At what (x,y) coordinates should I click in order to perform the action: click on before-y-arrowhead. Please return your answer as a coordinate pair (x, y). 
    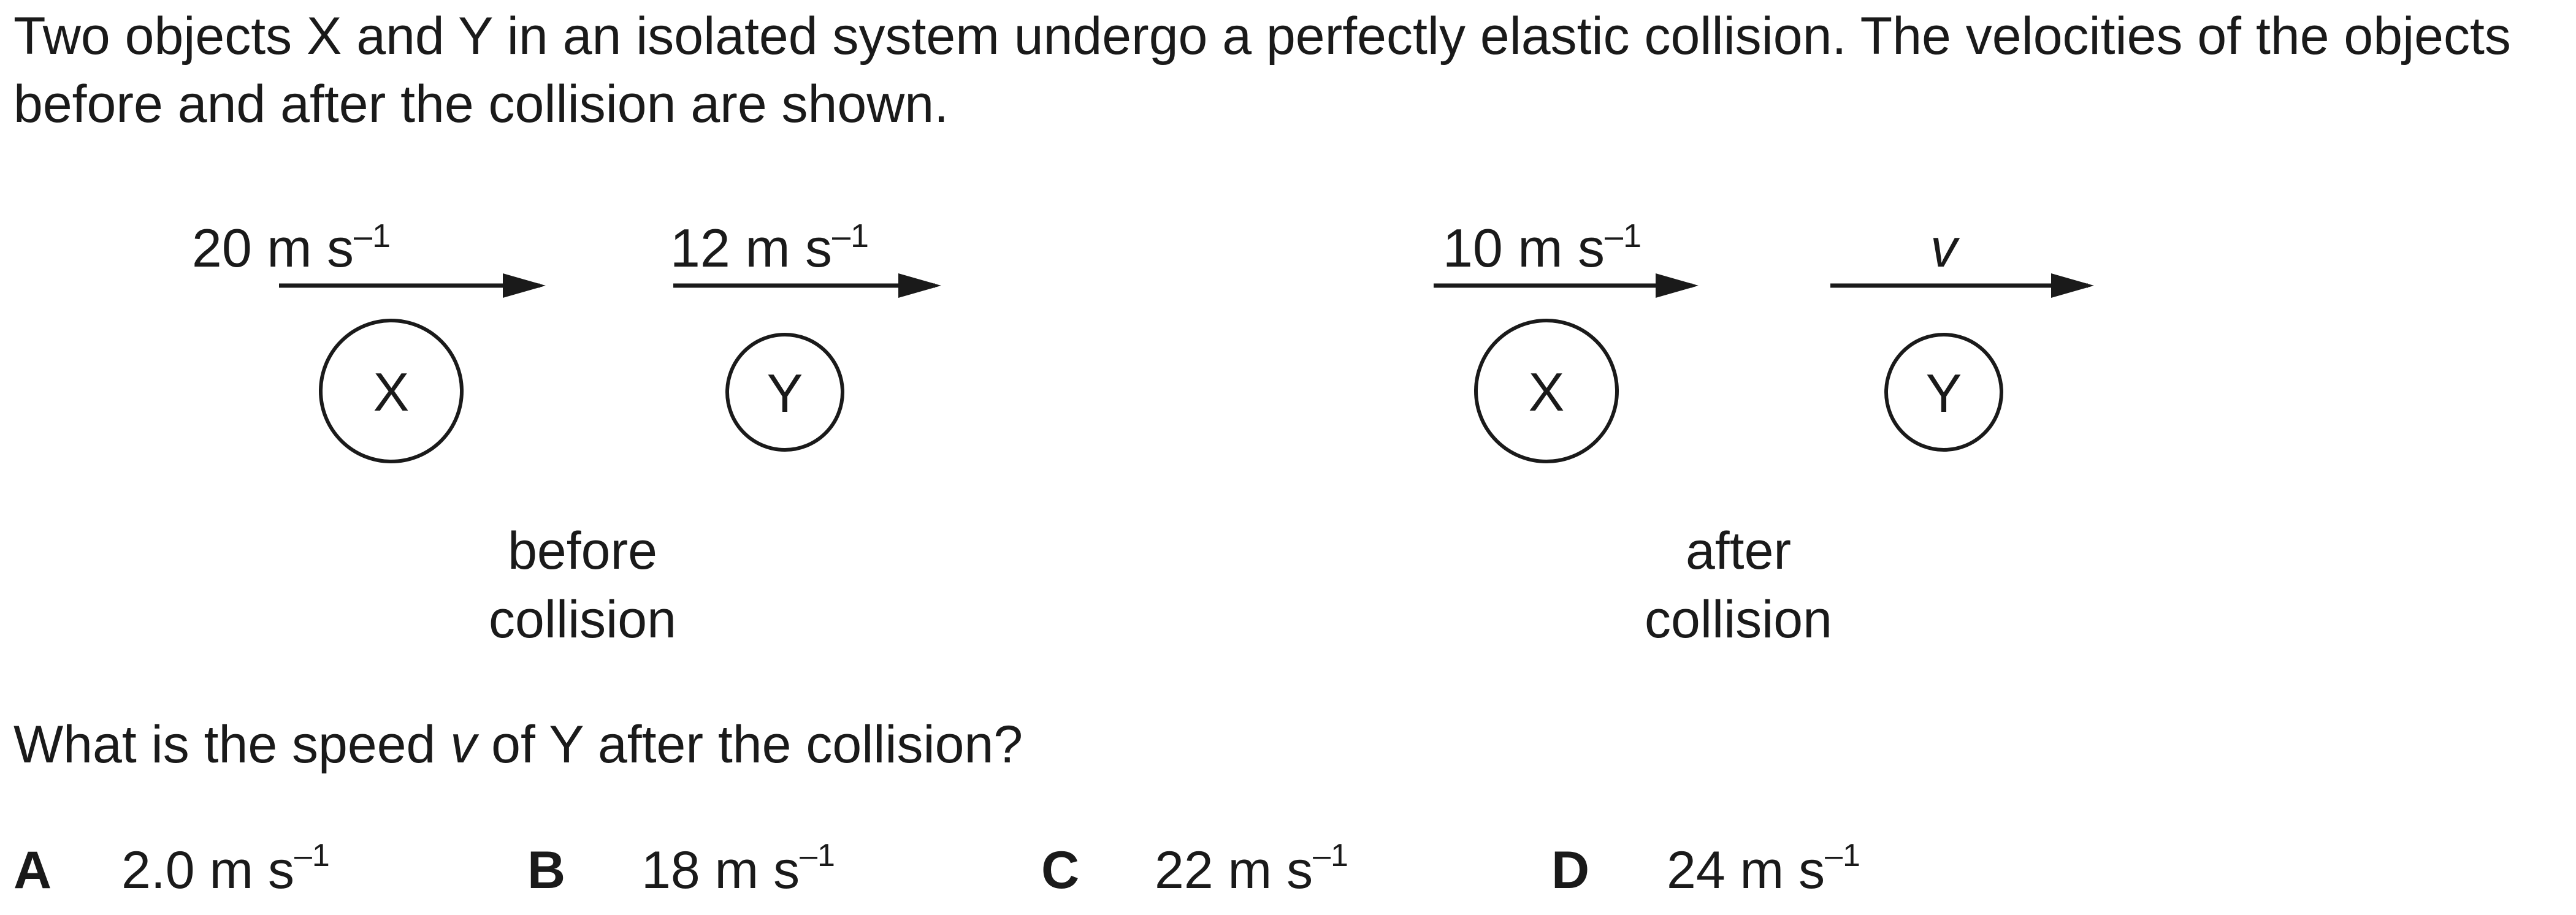
    Looking at the image, I should click on (919, 285).